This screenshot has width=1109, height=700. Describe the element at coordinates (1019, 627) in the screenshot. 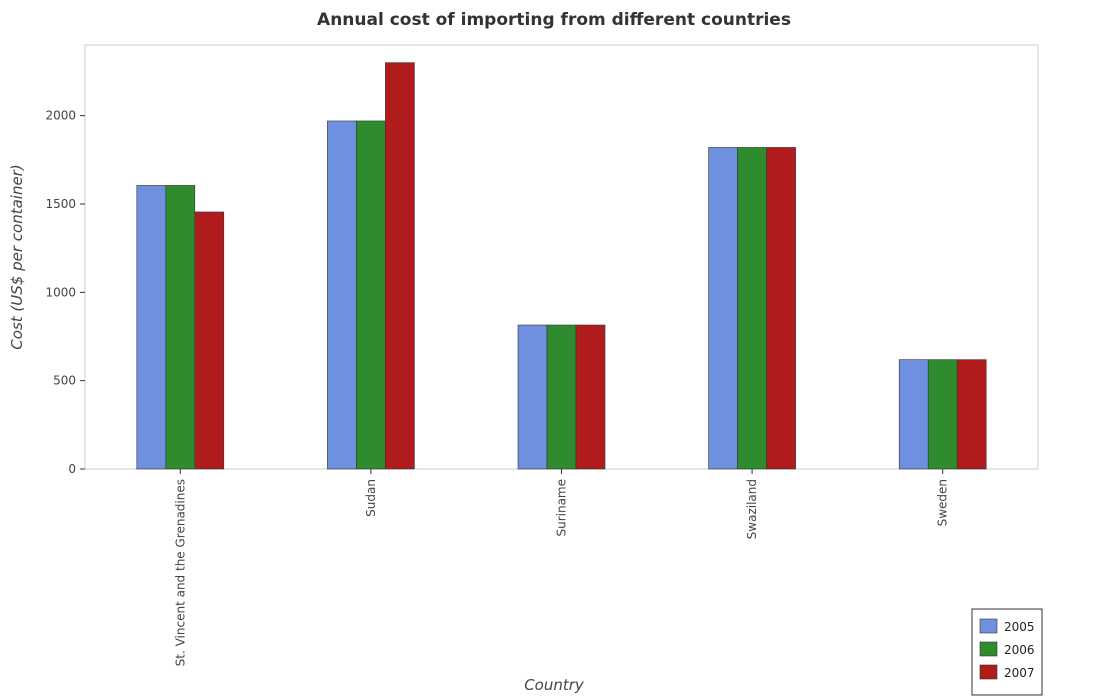

I see `legend-label-2005: 2005` at that location.